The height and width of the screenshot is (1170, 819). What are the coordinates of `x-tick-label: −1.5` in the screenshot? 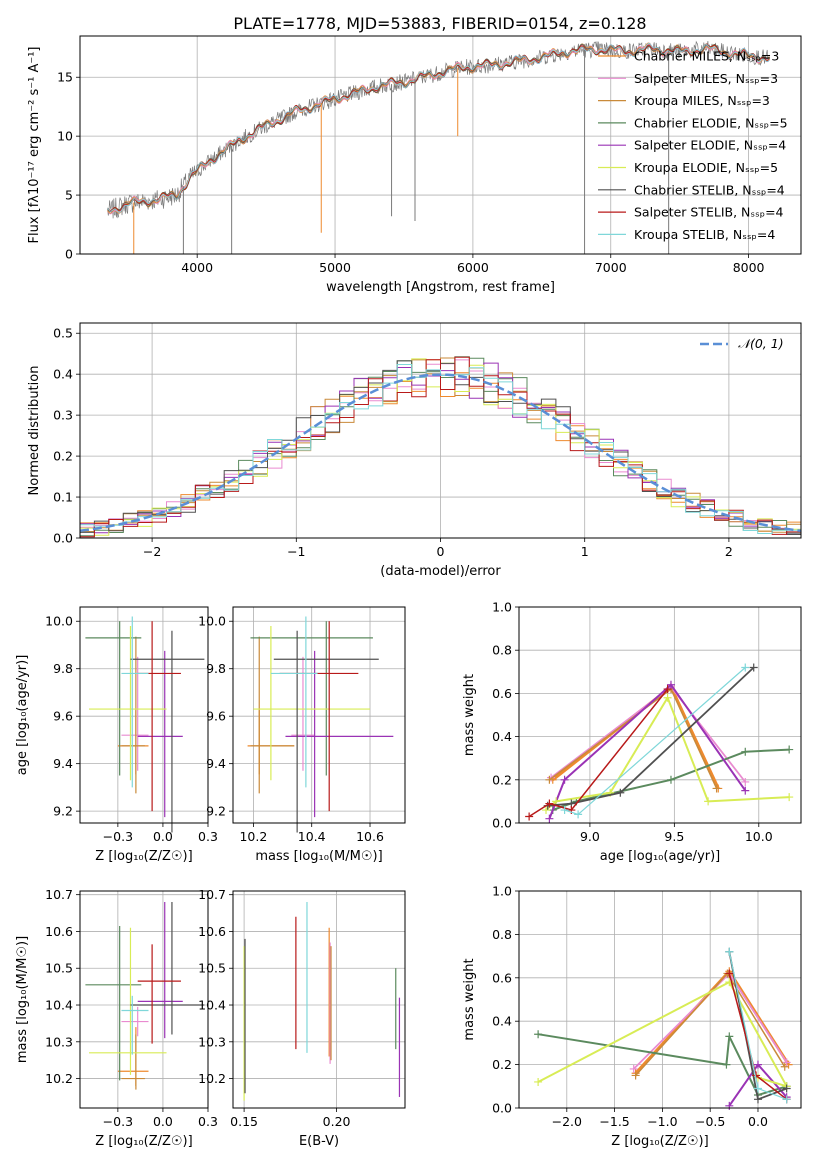 It's located at (614, 1121).